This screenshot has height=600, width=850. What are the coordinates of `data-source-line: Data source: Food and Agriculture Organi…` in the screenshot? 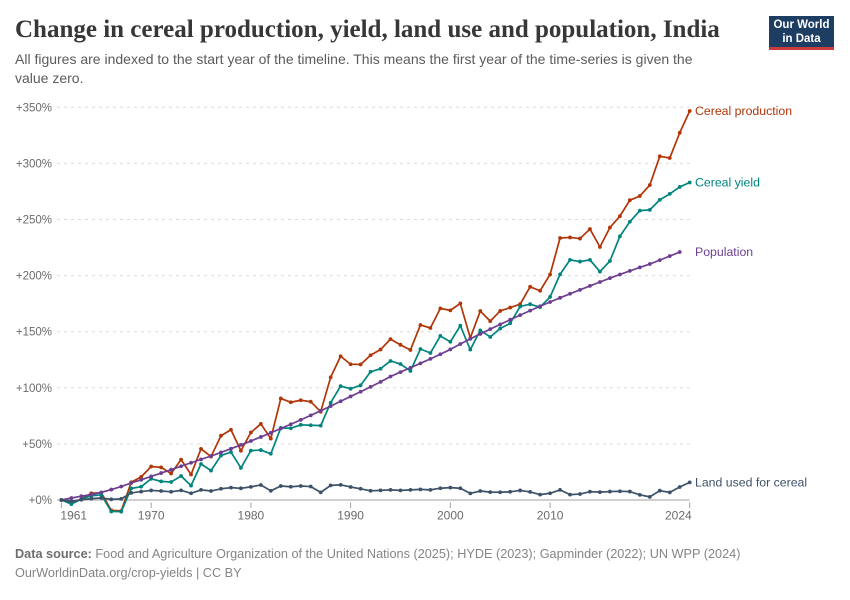 It's located at (377, 554).